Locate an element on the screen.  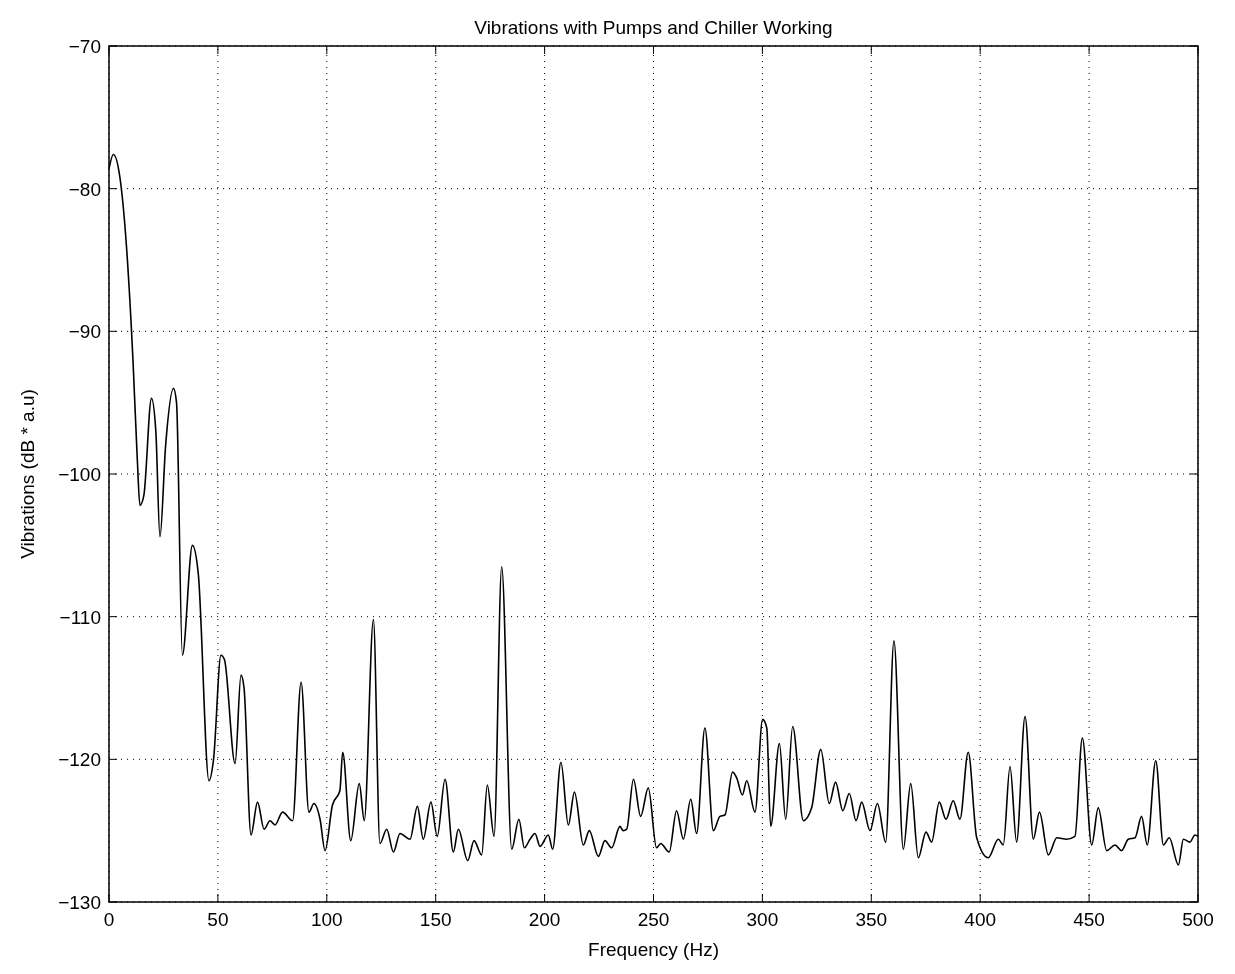
x-tick-label: 200 is located at coordinates (544, 919).